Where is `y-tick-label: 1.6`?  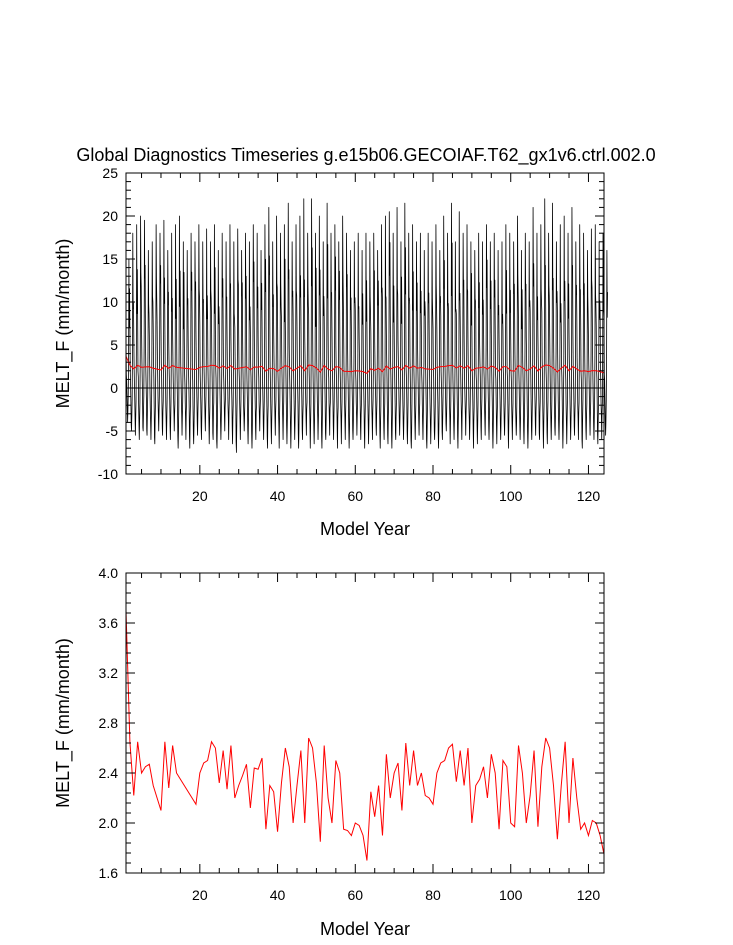 y-tick-label: 1.6 is located at coordinates (109, 873).